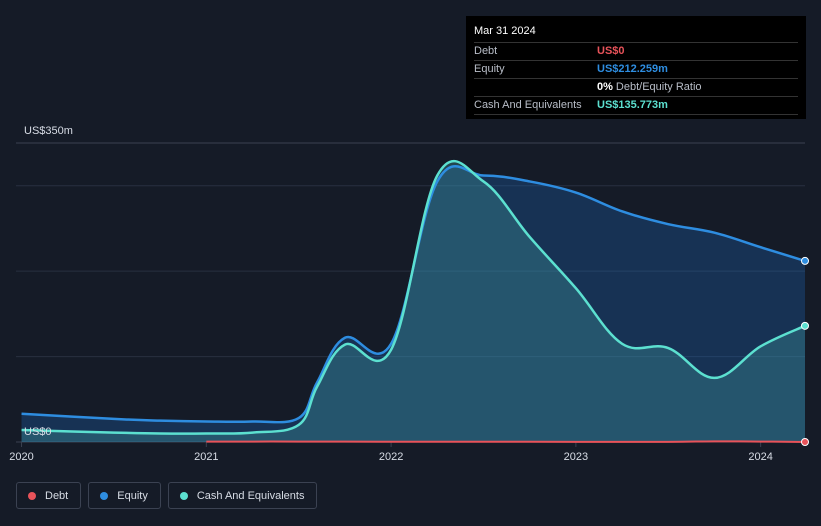 The width and height of the screenshot is (821, 526). Describe the element at coordinates (528, 105) in the screenshot. I see `tooltip-cash-label: Cash And Equivalents` at that location.